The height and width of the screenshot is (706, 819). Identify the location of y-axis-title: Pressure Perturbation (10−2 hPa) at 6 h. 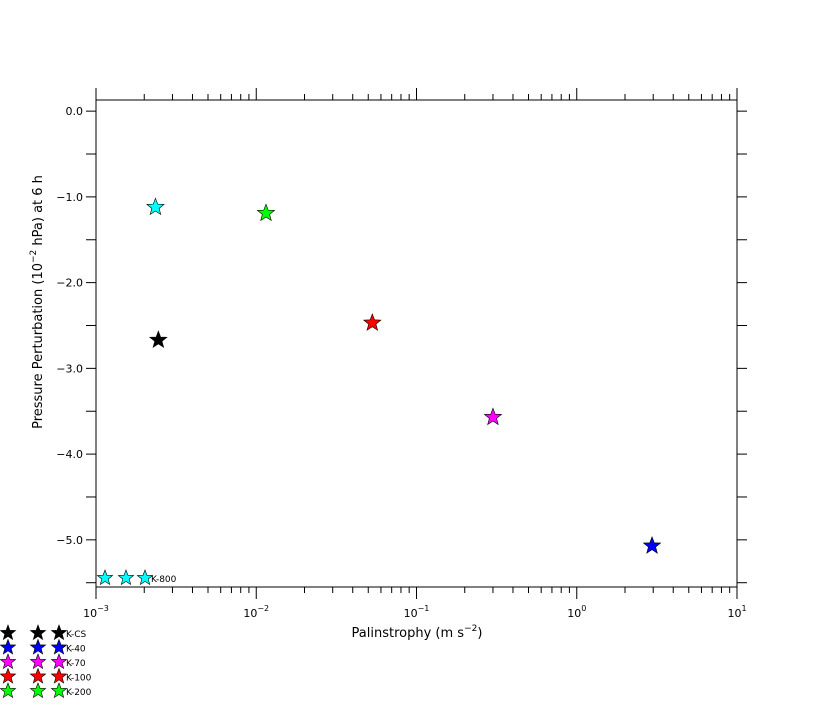
(37, 302).